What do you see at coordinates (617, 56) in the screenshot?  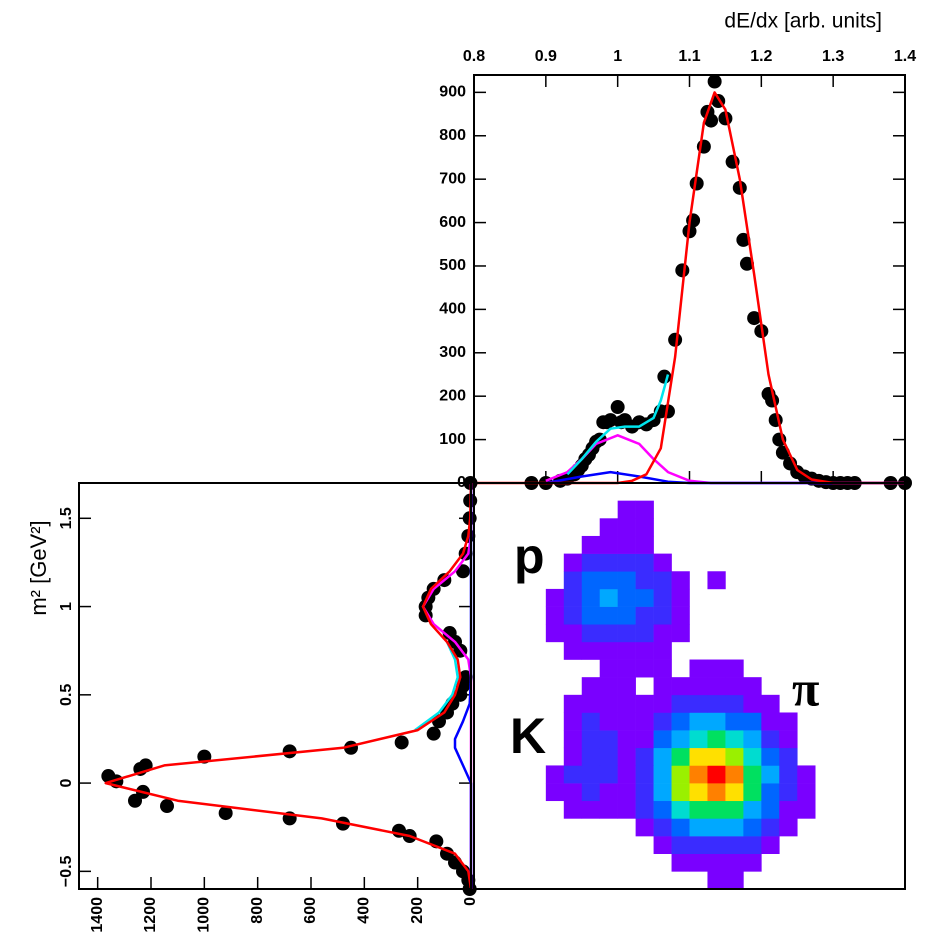 I see `x-tick-label: 1` at bounding box center [617, 56].